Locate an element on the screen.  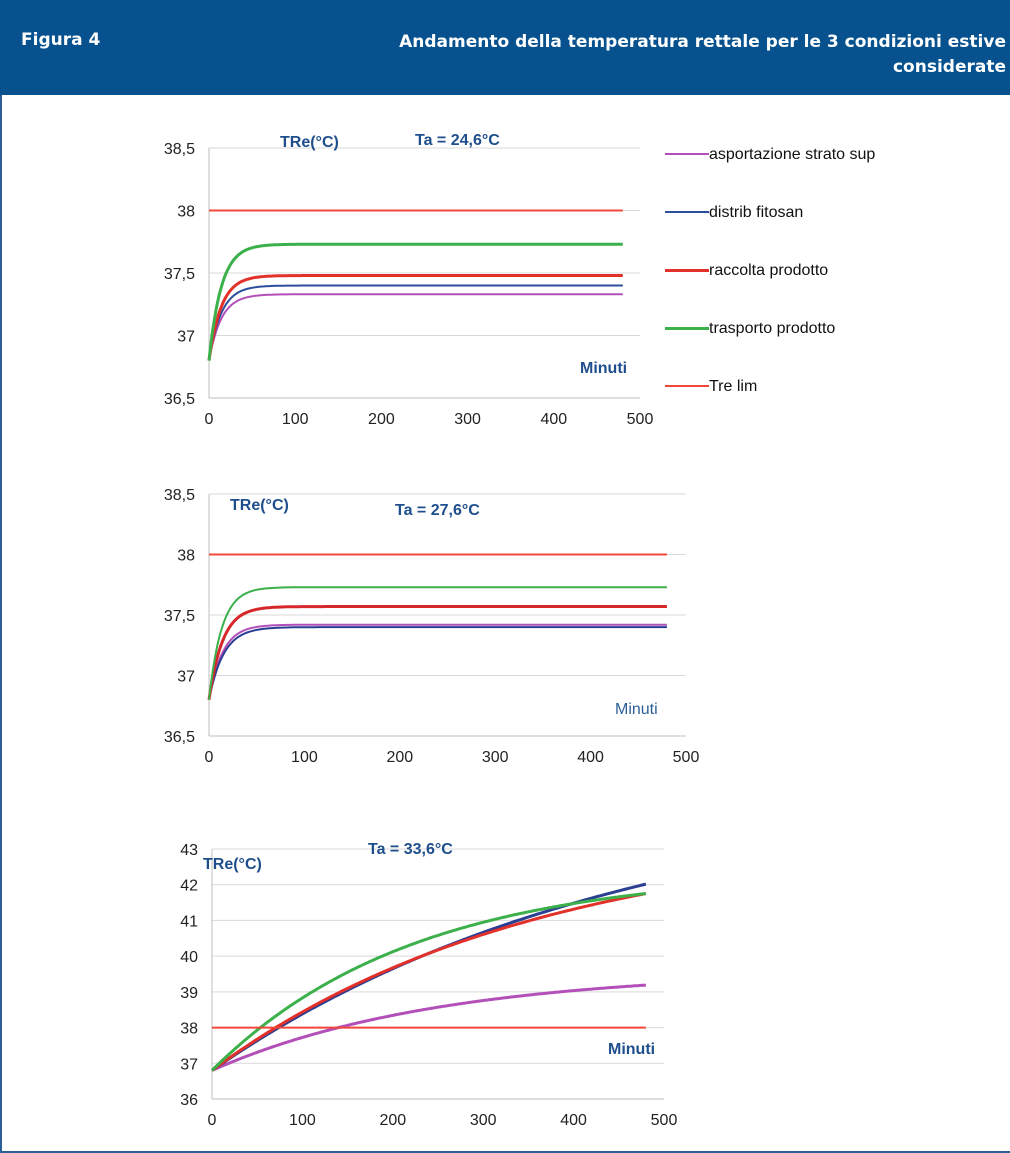
figure-label: Figura 4 is located at coordinates (61, 40).